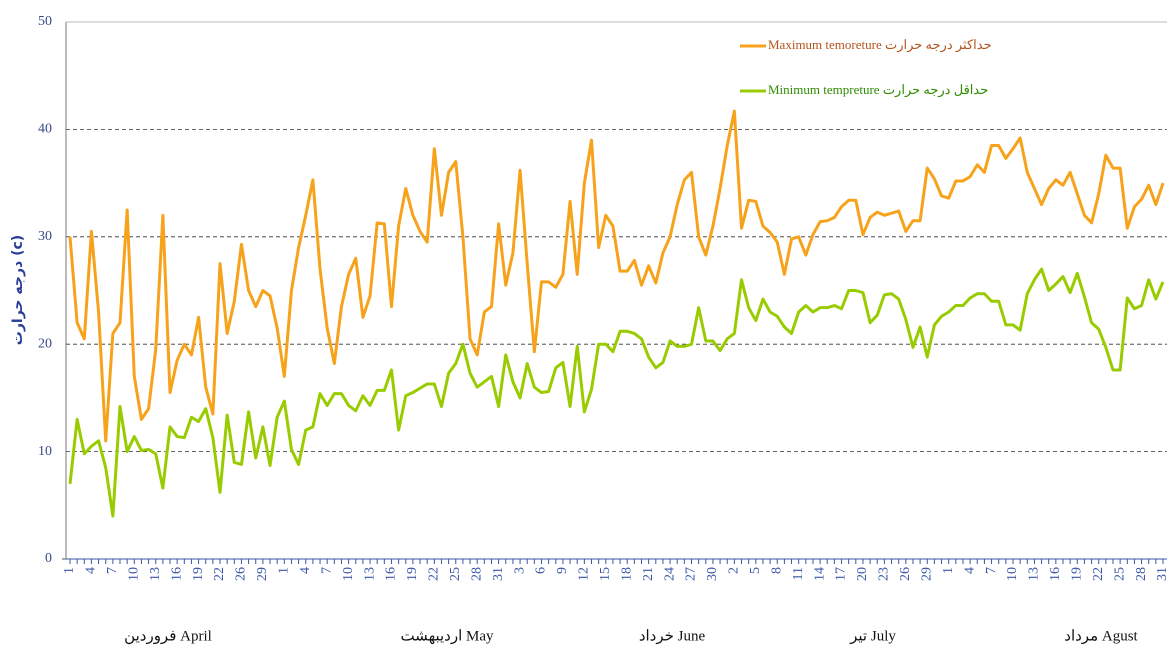 The image size is (1175, 654). What do you see at coordinates (48, 558) in the screenshot?
I see `y-tick-label: 0` at bounding box center [48, 558].